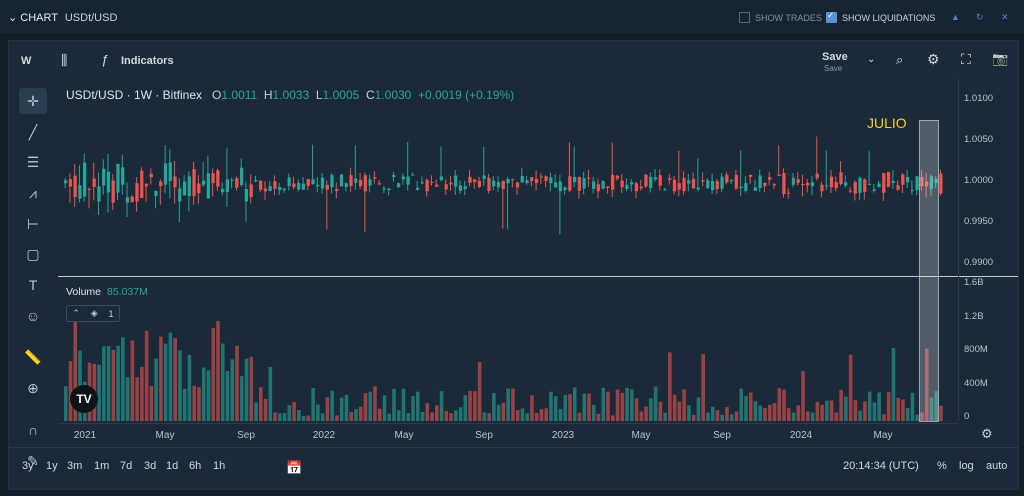 This screenshot has height=496, width=1024. I want to click on range-button-1h: 1h, so click(219, 466).